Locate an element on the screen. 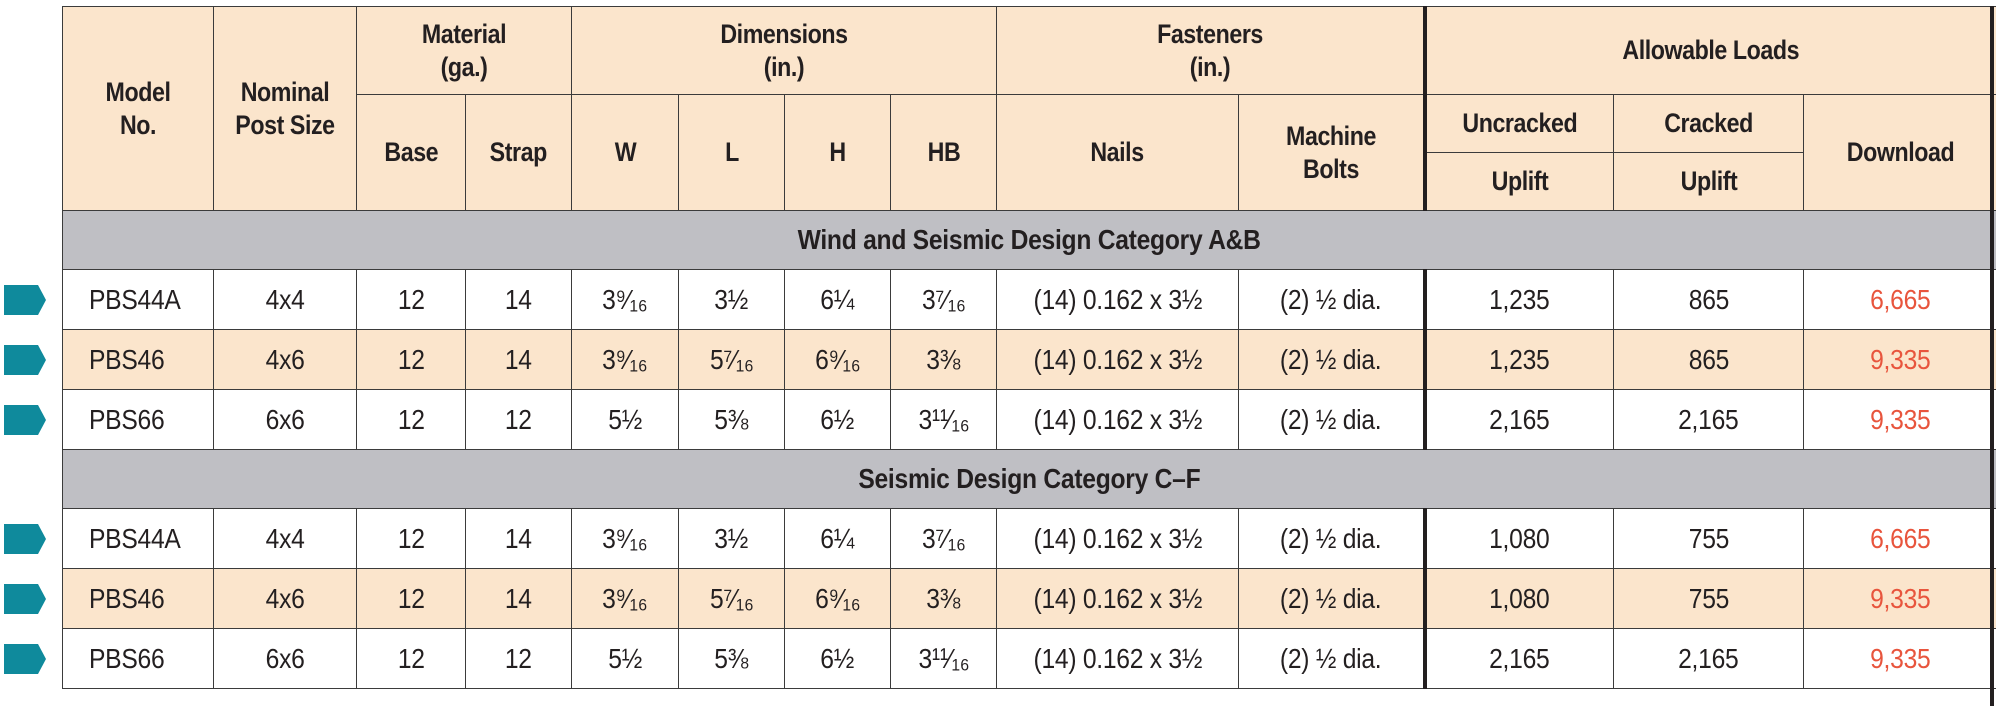  section-title: Seismic Design Category C–F is located at coordinates (1029, 479).